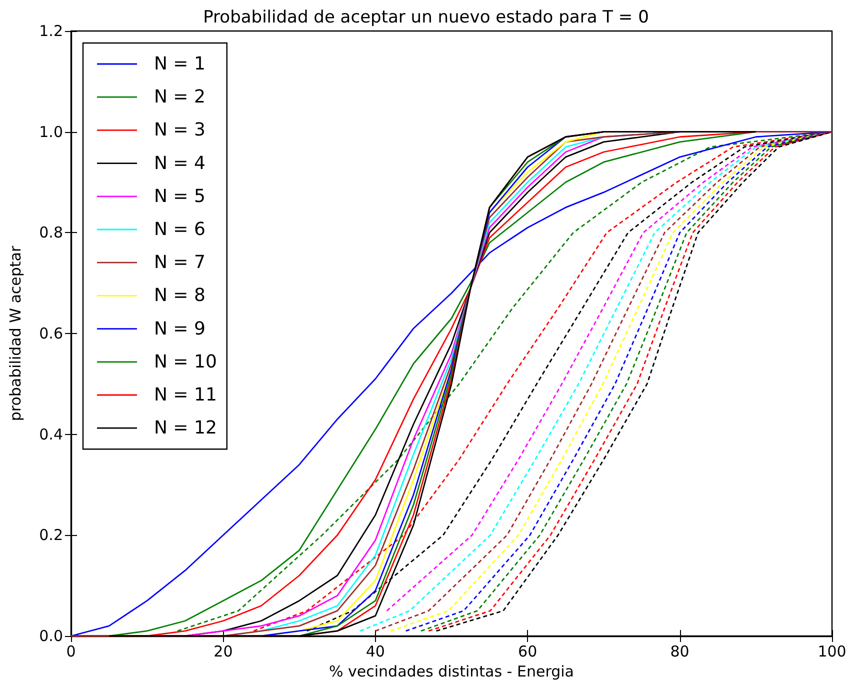 This screenshot has width=852, height=690. I want to click on x-tick-label: 20, so click(223, 651).